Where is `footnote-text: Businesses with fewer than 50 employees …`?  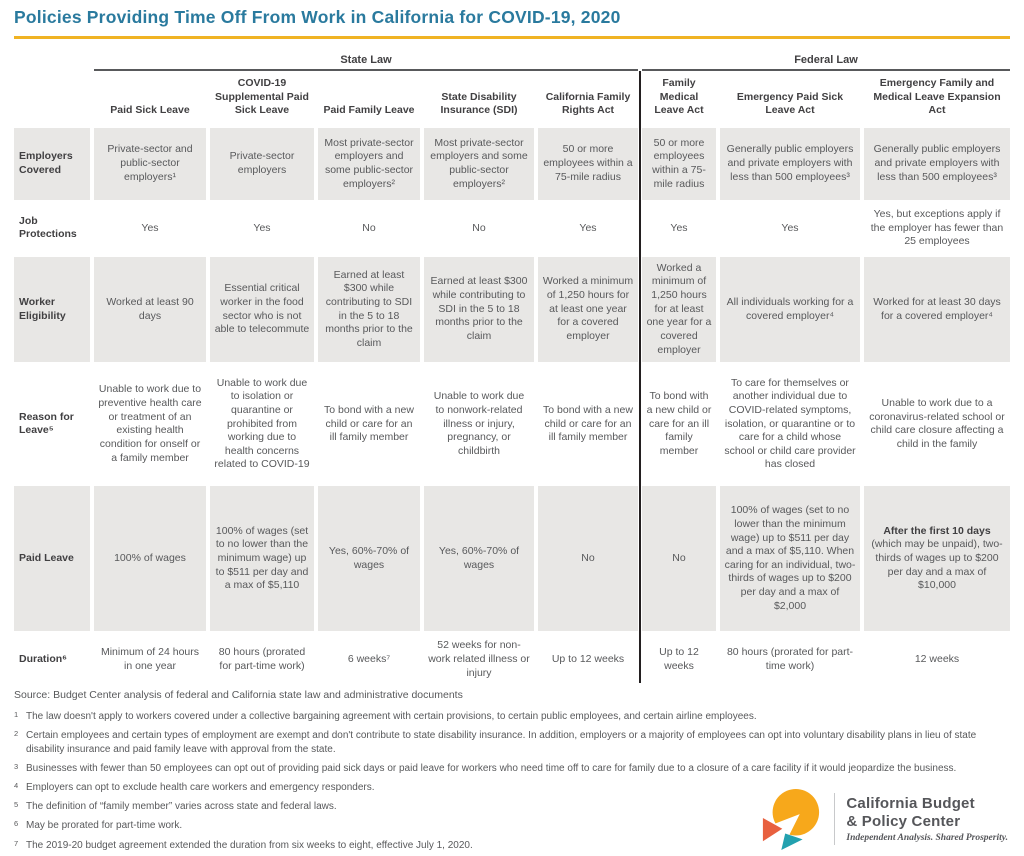 footnote-text: Businesses with fewer than 50 employees … is located at coordinates (491, 768).